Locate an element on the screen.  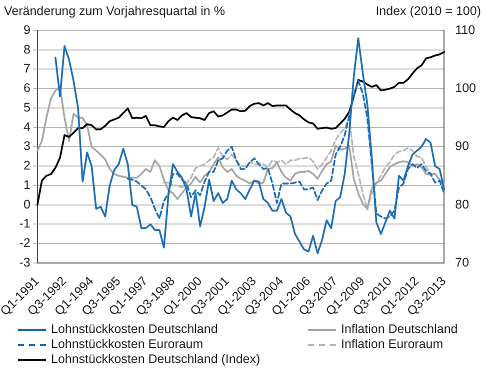
y-tick-label: 1 is located at coordinates (26, 185).